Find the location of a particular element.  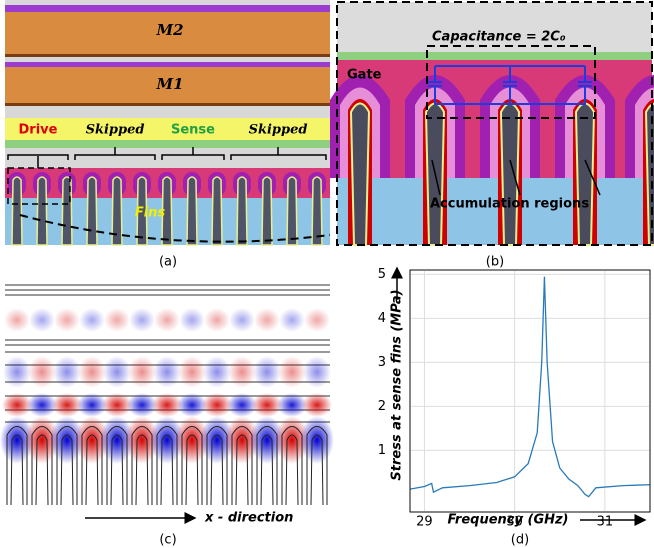

y-tick-label: 5 is located at coordinates (382, 274).